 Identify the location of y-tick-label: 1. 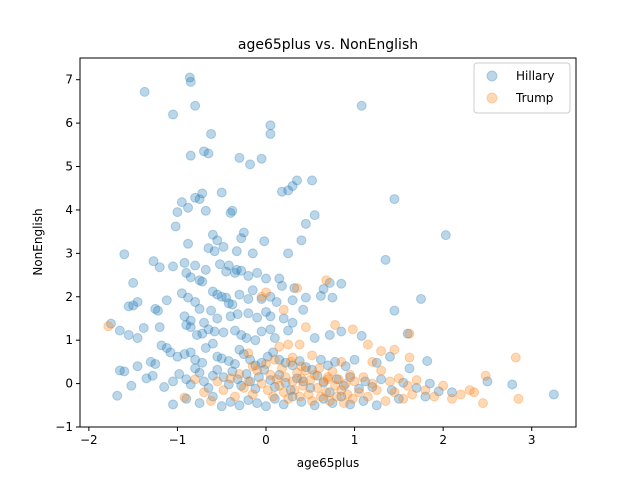
(69, 340).